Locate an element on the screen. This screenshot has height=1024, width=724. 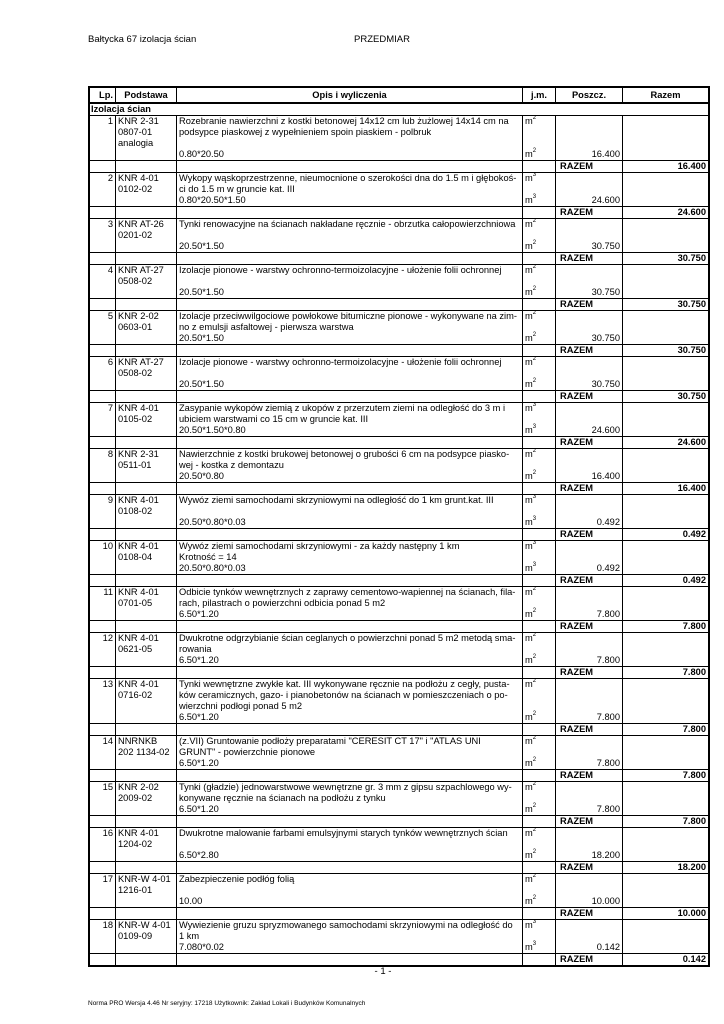
col-lp: Lp. is located at coordinates (102, 95).